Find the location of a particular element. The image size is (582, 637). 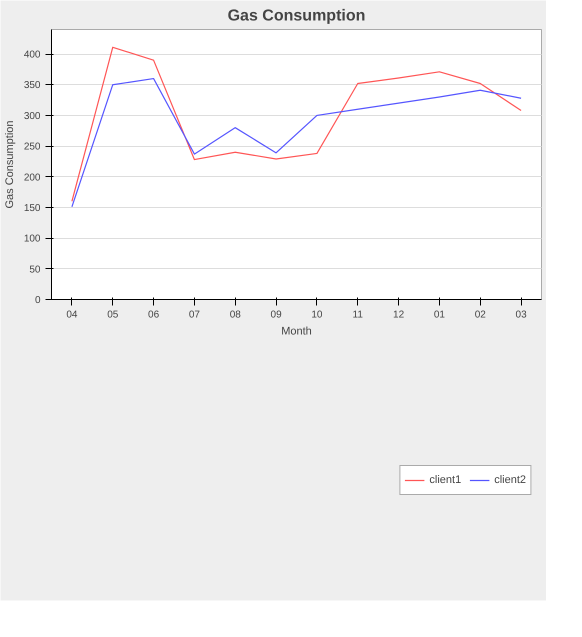

y-tick-label: 250 is located at coordinates (32, 147).